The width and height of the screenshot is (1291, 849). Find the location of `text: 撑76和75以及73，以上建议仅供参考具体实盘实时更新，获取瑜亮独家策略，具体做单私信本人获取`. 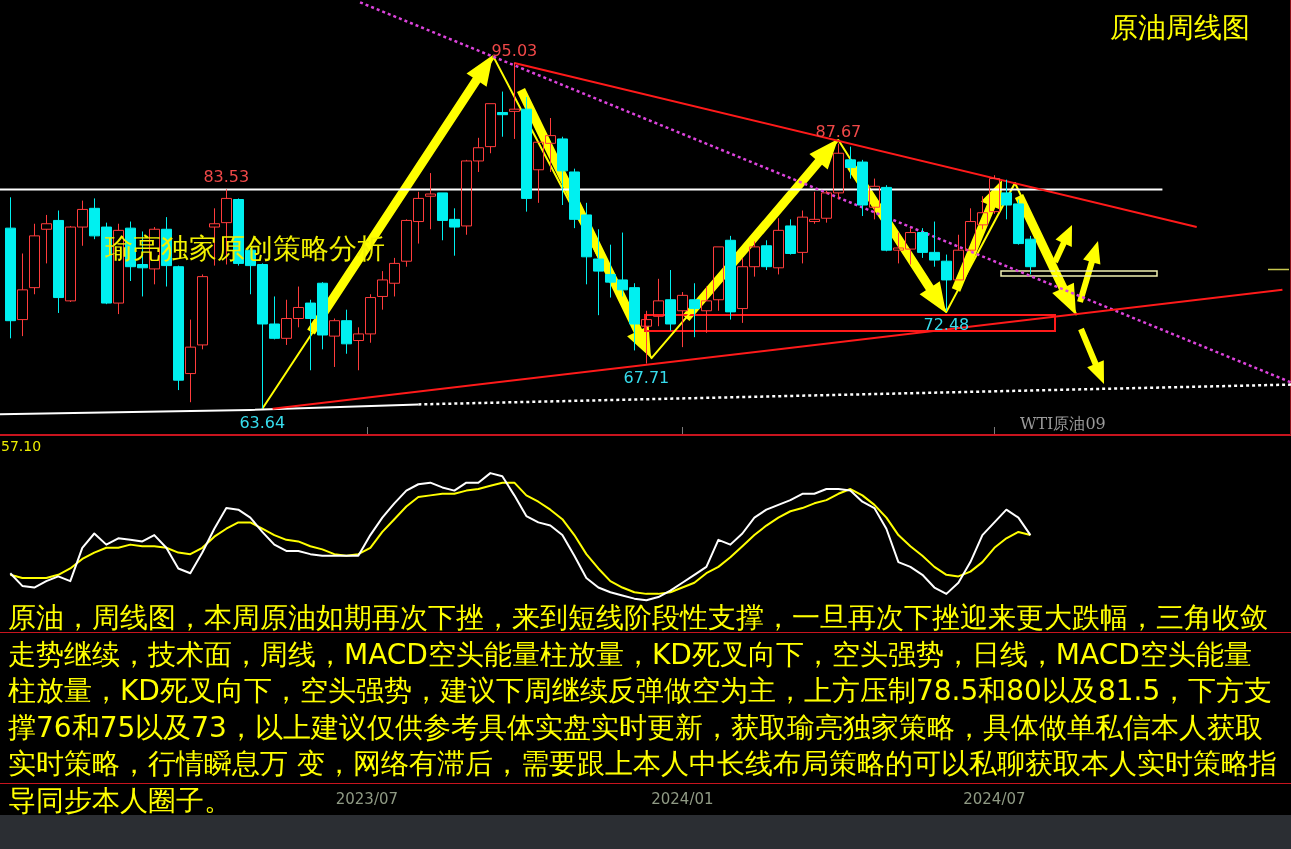

text: 撑76和75以及73，以上建议仅供参考具体实盘实时更新，获取瑜亮独家策略，具体做单私信本人获取 is located at coordinates (635, 727).